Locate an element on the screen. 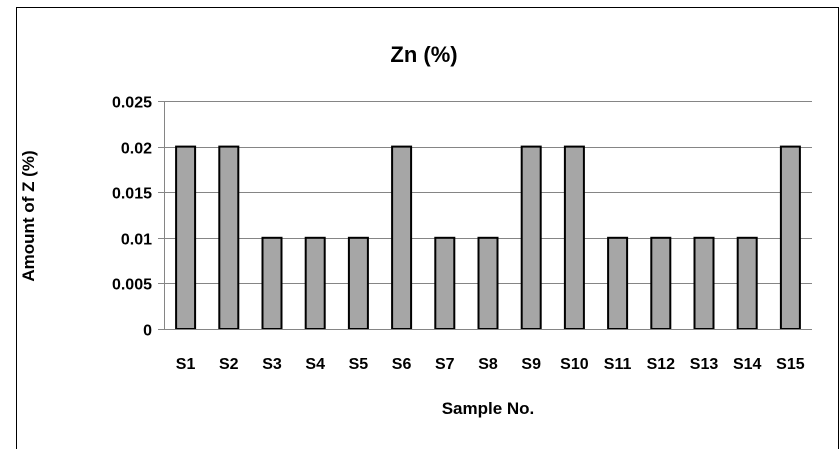 This screenshot has height=449, width=839. y-tick-label: 0.005 is located at coordinates (132, 285).